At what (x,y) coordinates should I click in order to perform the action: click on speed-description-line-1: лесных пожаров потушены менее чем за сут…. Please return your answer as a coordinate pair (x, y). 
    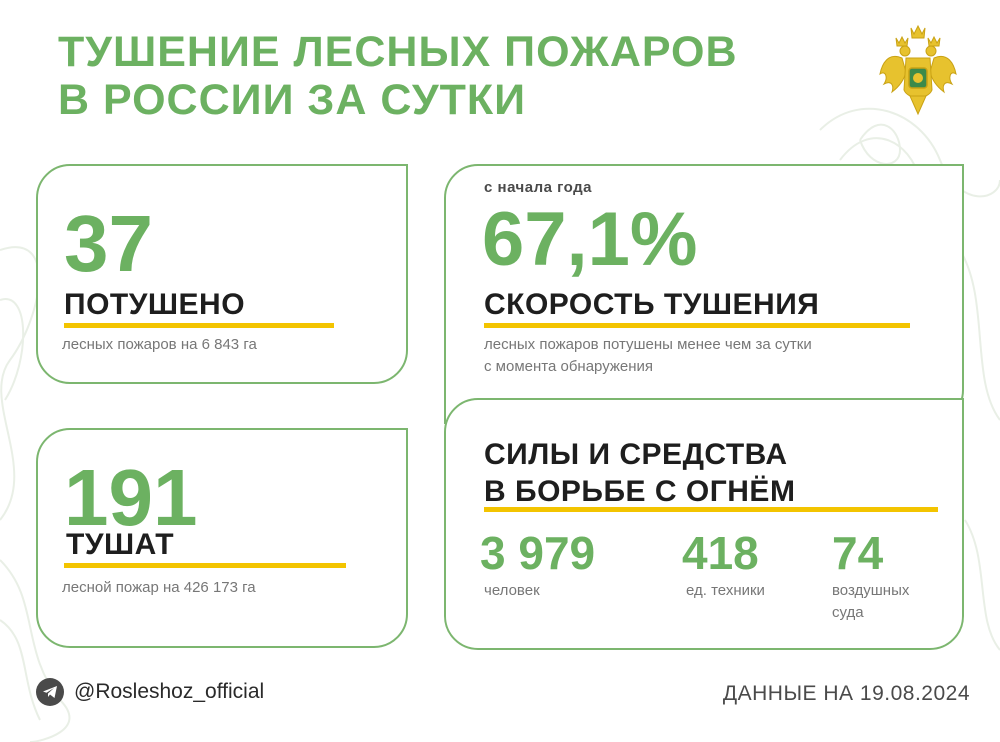
    Looking at the image, I should click on (648, 344).